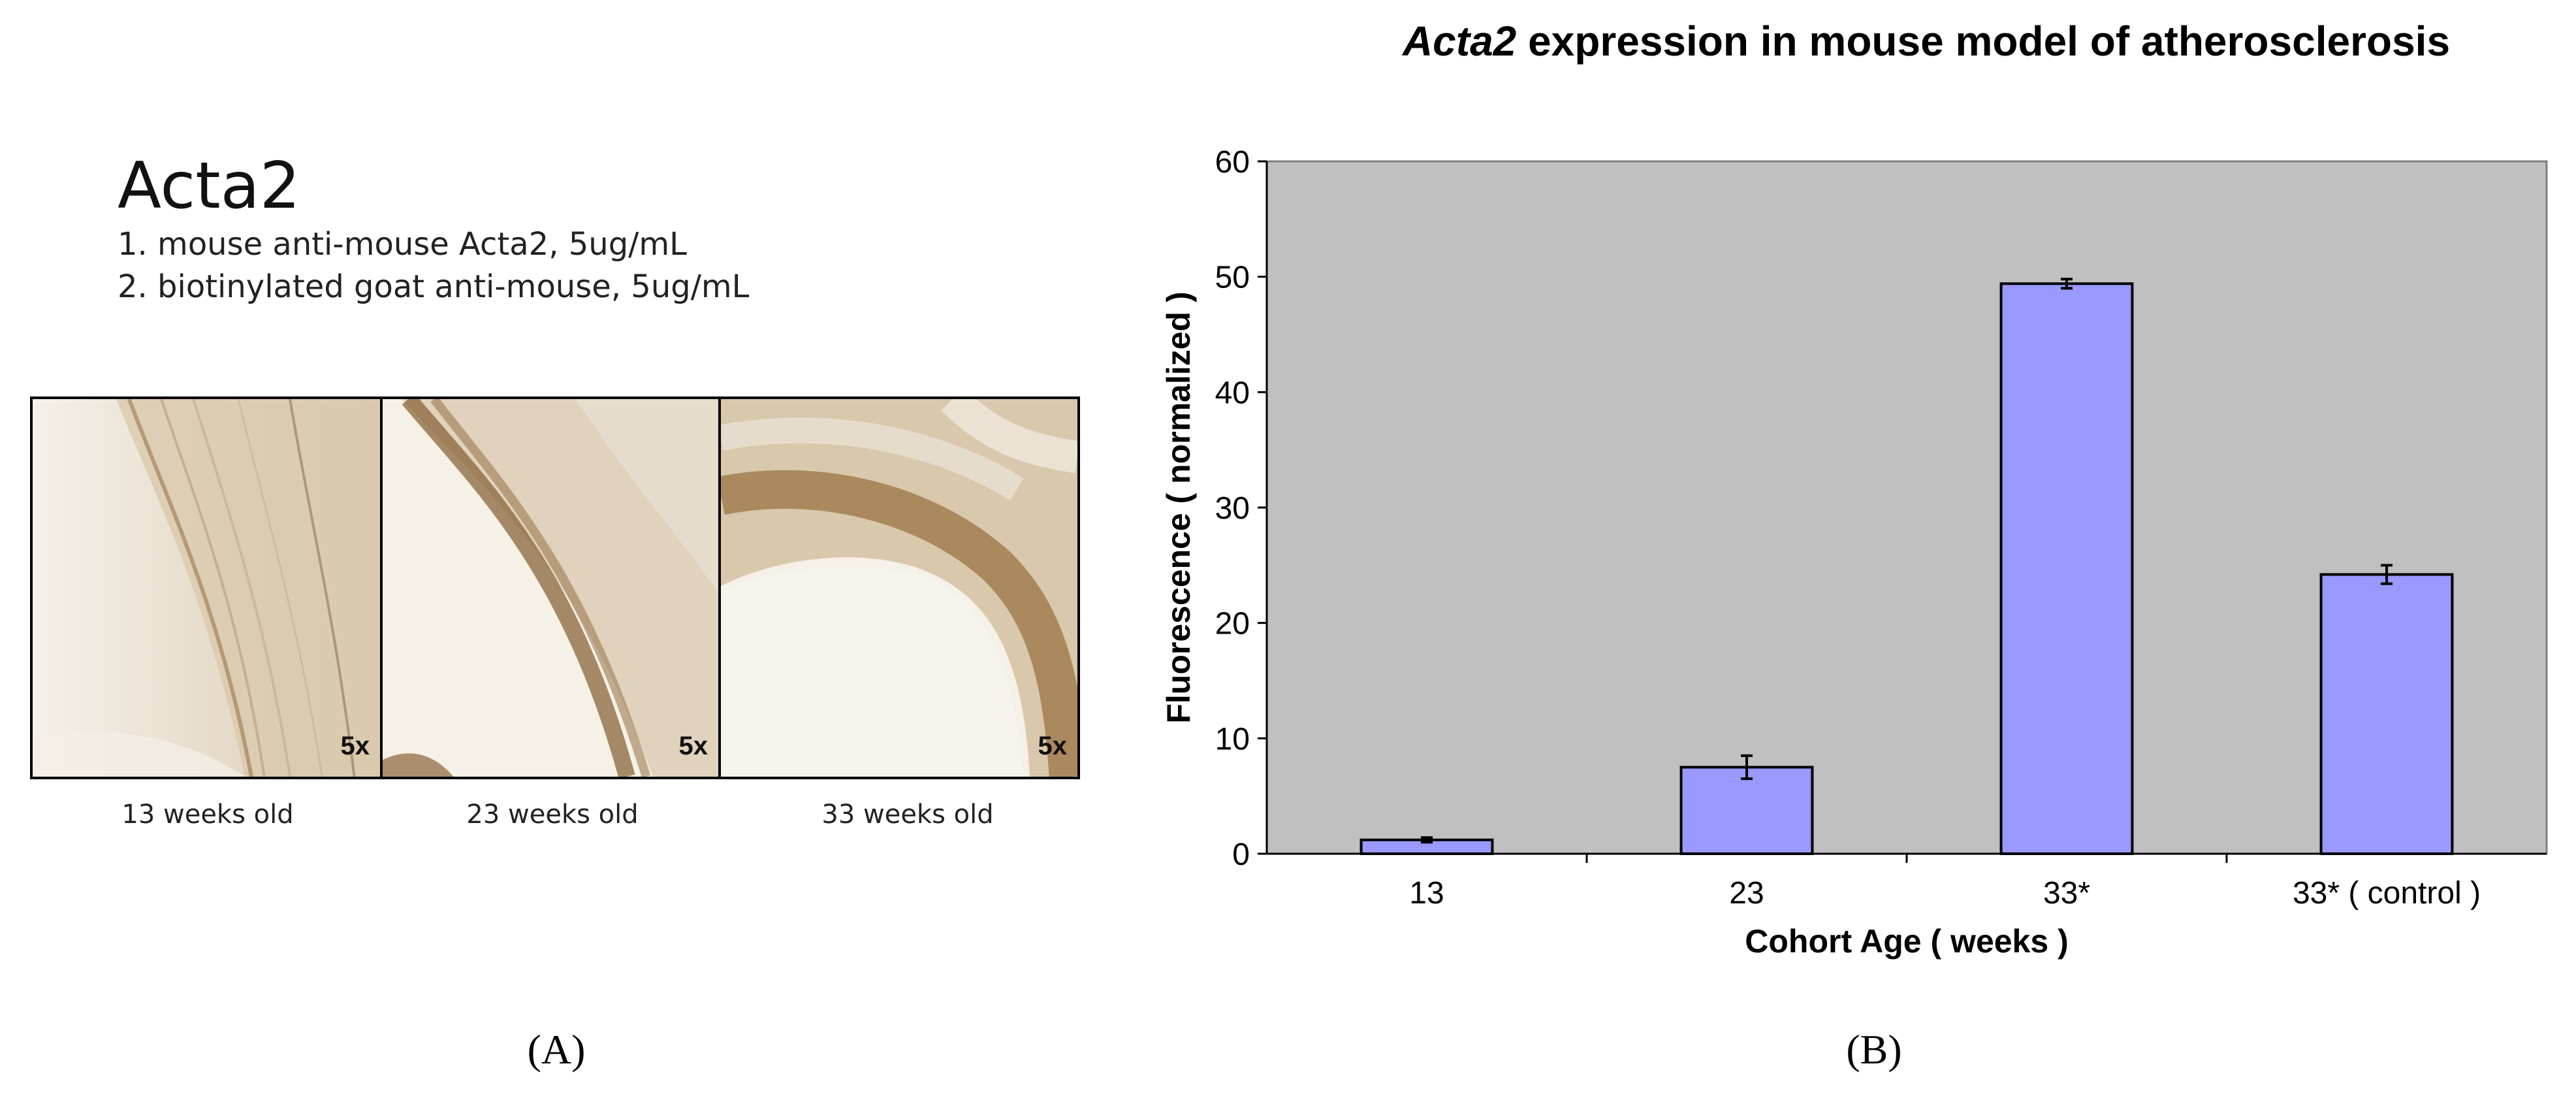  What do you see at coordinates (1233, 278) in the screenshot?
I see `y-tick-label: 50` at bounding box center [1233, 278].